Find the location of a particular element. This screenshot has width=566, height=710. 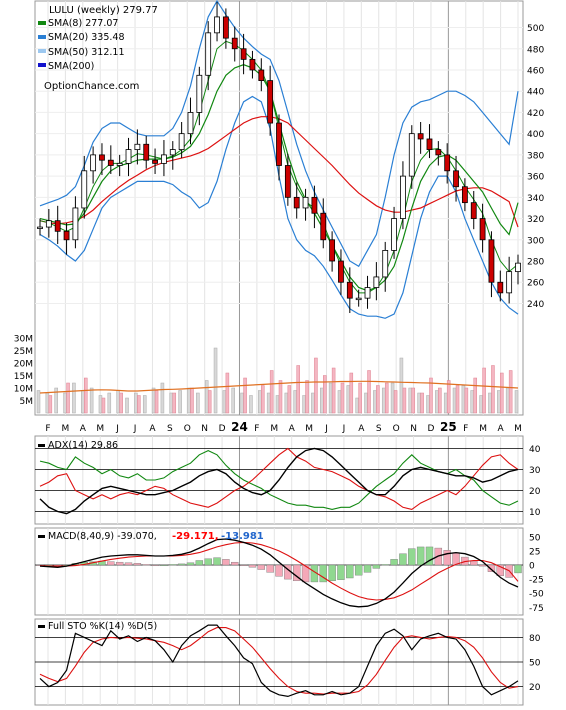

price-tick-label: 380 is located at coordinates (535, 156).